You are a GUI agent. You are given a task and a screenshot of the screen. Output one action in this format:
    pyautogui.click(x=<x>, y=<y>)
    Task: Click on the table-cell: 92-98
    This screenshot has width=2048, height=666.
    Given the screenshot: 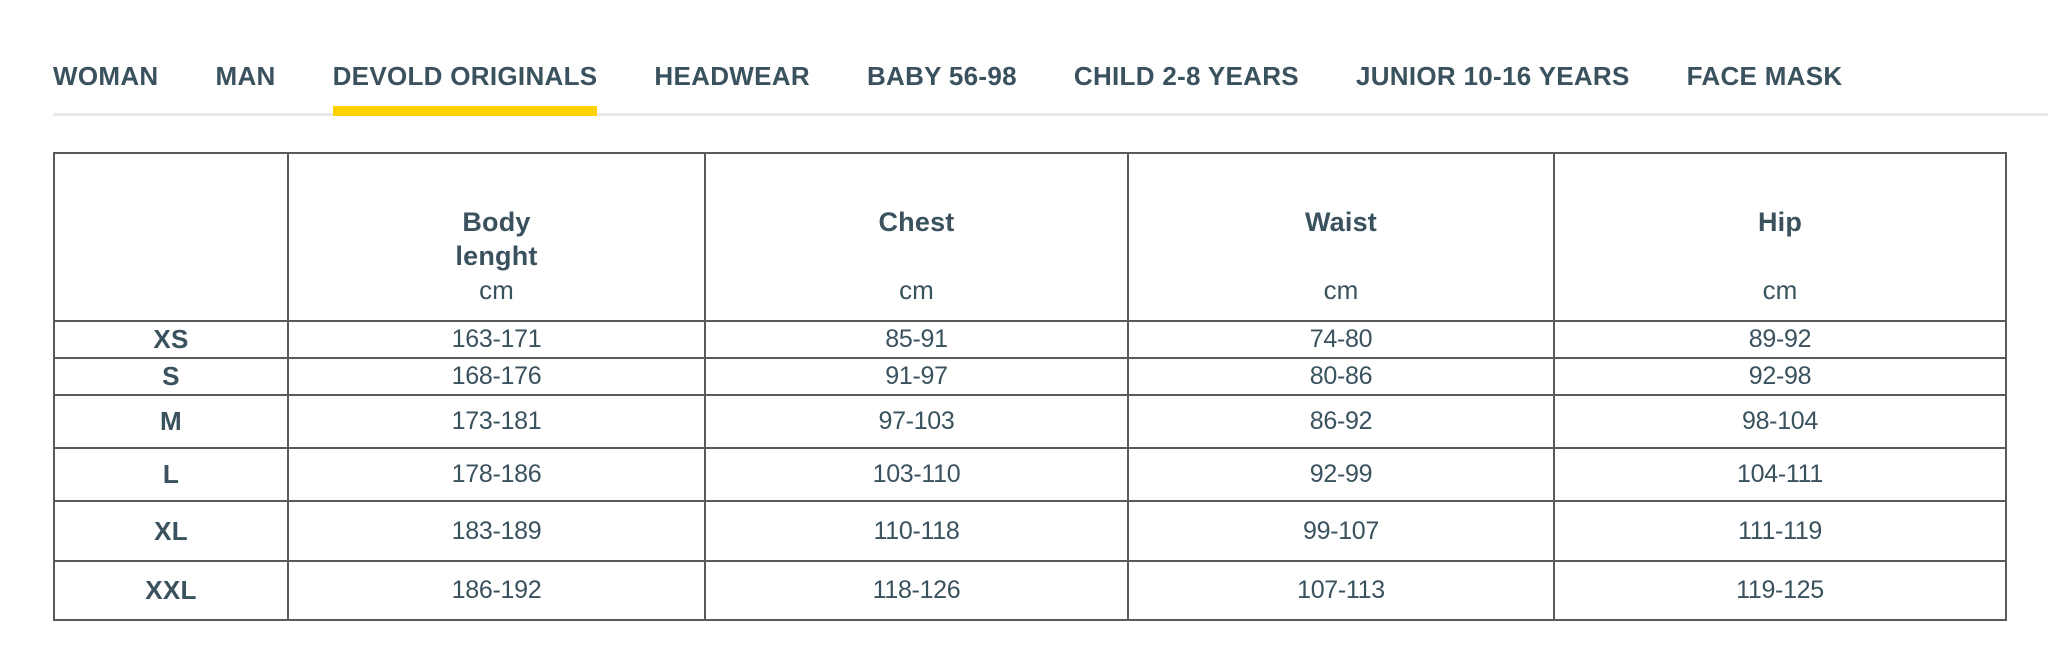 What is the action you would take?
    pyautogui.click(x=1780, y=376)
    